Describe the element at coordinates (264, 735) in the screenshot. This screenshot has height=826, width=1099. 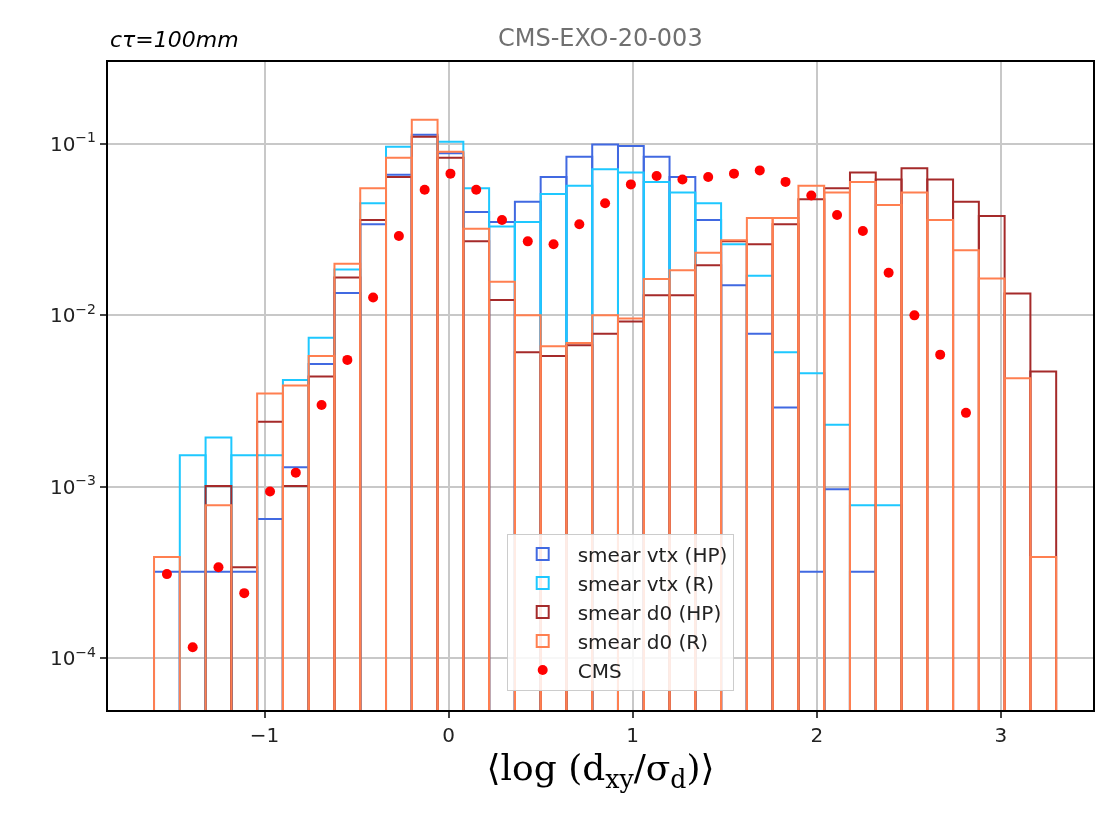
I see `x-tick-label: −1` at that location.